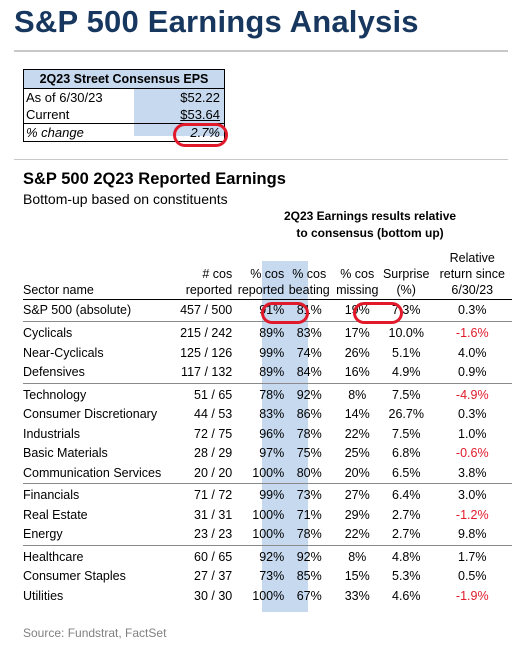  I want to click on reported-cell: 44 / 53, so click(213, 414).